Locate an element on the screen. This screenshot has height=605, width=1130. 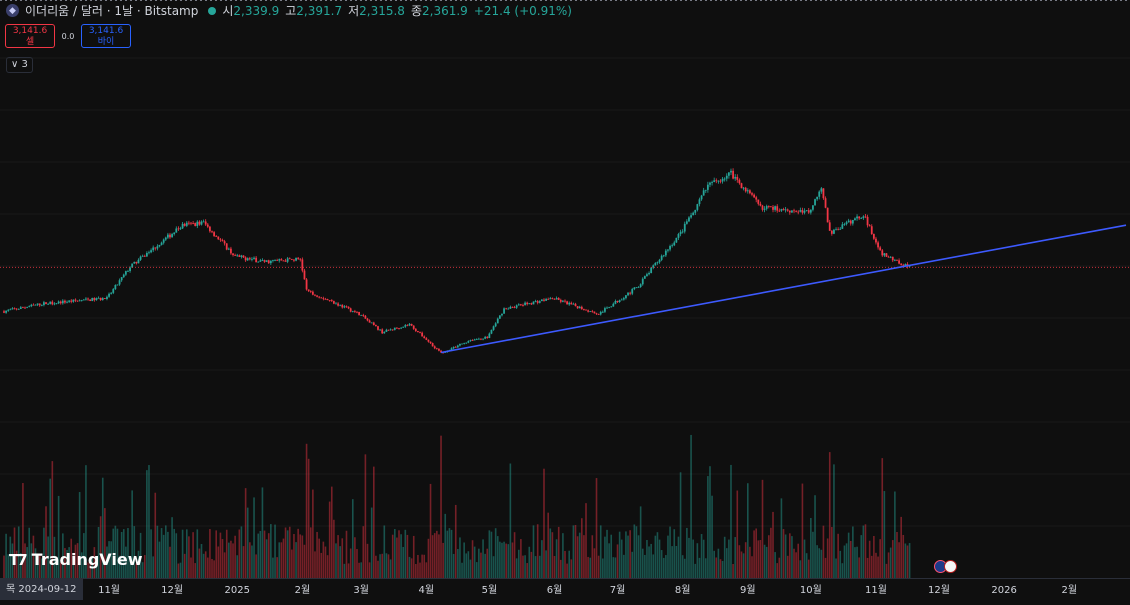
tradingview-wordmark: TradingView is located at coordinates (87, 559).